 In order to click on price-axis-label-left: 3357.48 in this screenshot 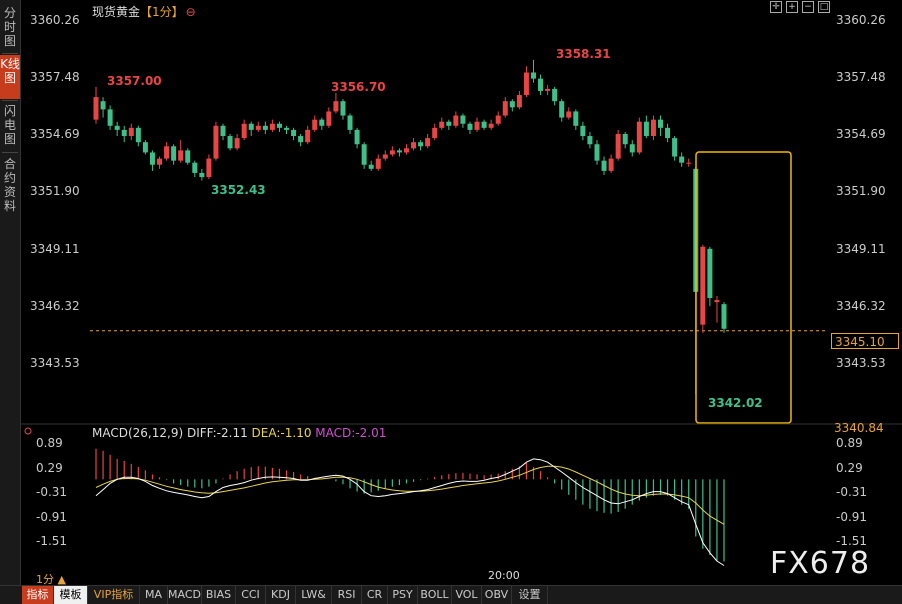, I will do `click(55, 76)`.